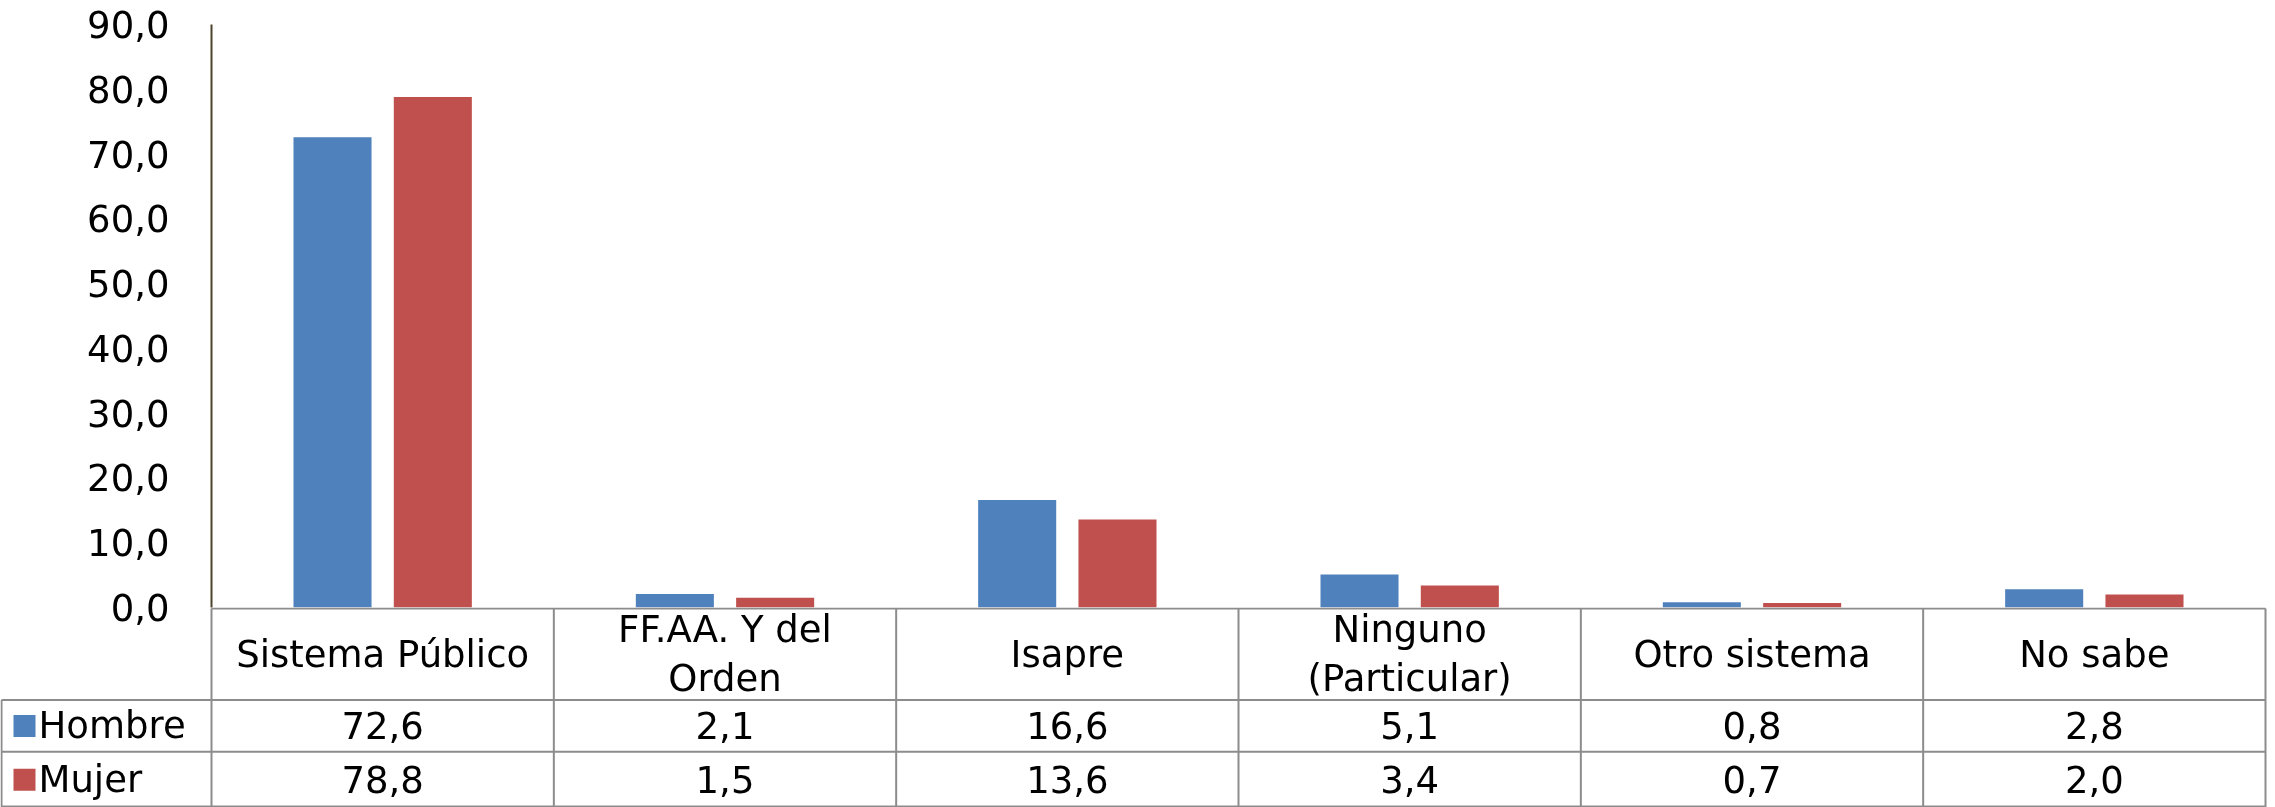 The height and width of the screenshot is (807, 2275). Describe the element at coordinates (383, 654) in the screenshot. I see `x-tick-label: Sistema Público` at that location.